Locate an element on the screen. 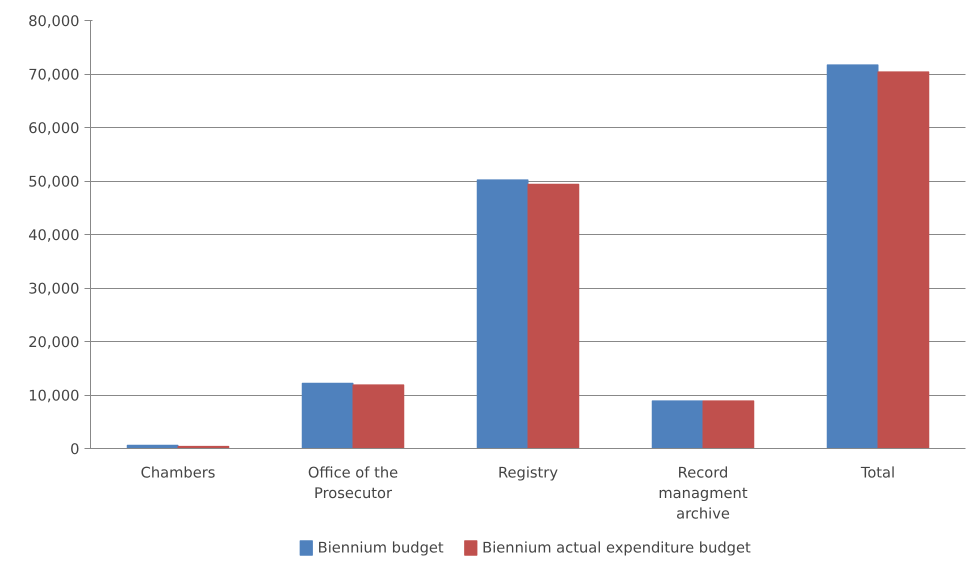 Image resolution: width=979 pixels, height=585 pixels. y-tick-label: 60,000 is located at coordinates (54, 128).